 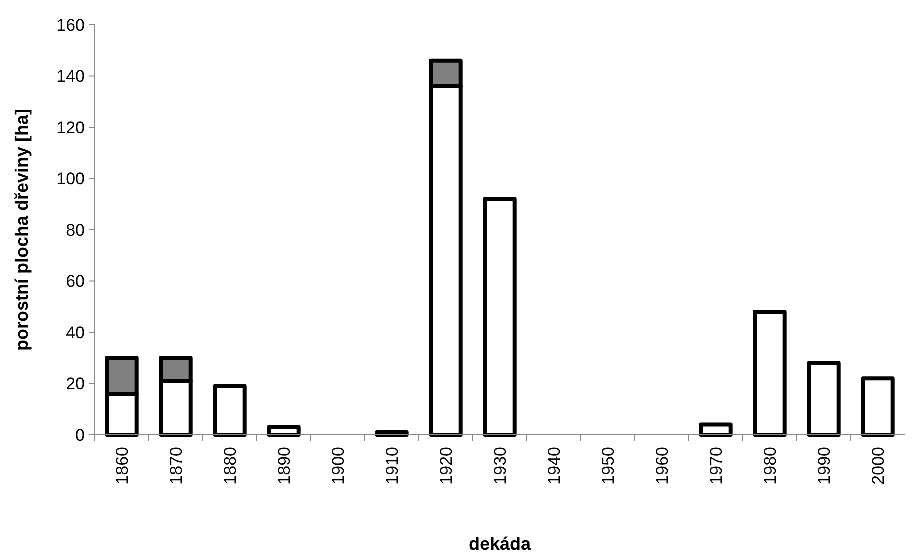 What do you see at coordinates (70, 76) in the screenshot?
I see `y-tick-label: 140` at bounding box center [70, 76].